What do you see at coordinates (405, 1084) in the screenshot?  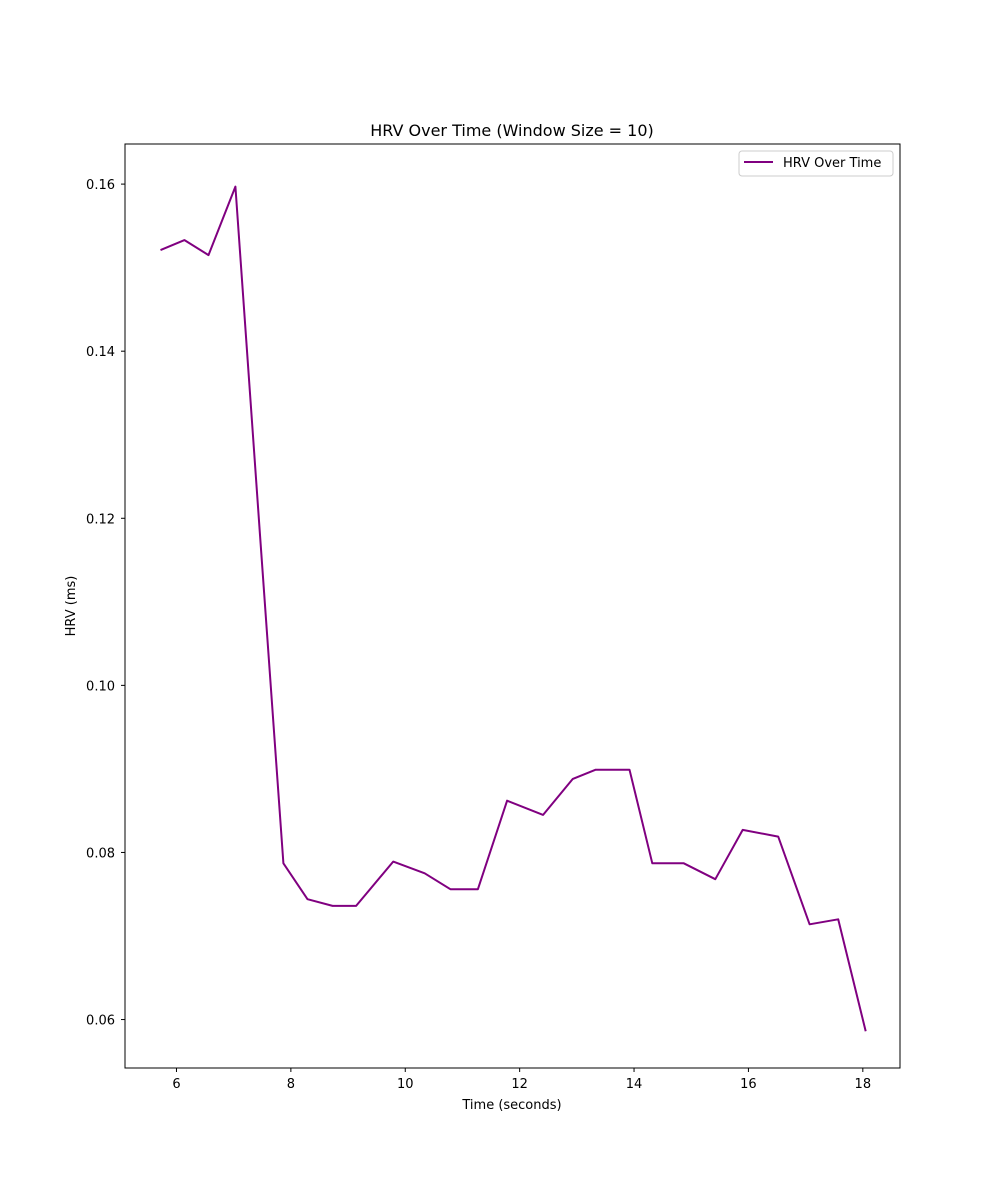 I see `x-tick-label: 10` at bounding box center [405, 1084].